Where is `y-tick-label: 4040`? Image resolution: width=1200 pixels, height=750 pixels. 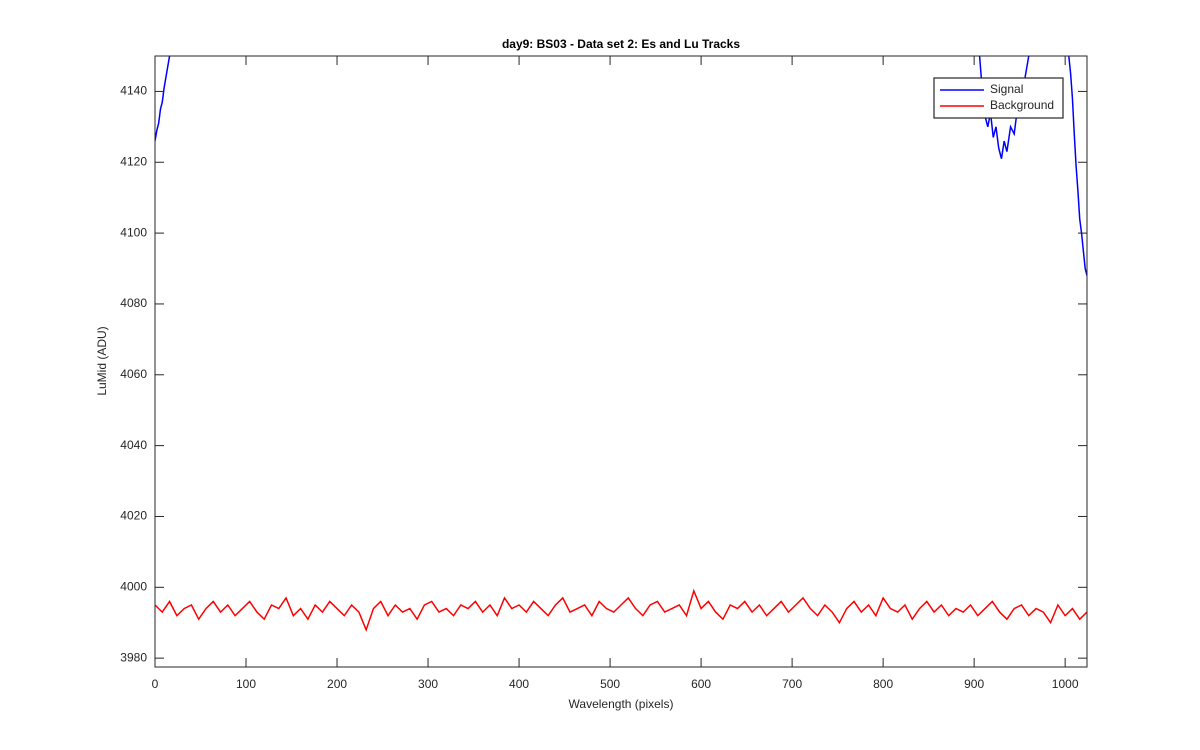
y-tick-label: 4040 is located at coordinates (133, 445).